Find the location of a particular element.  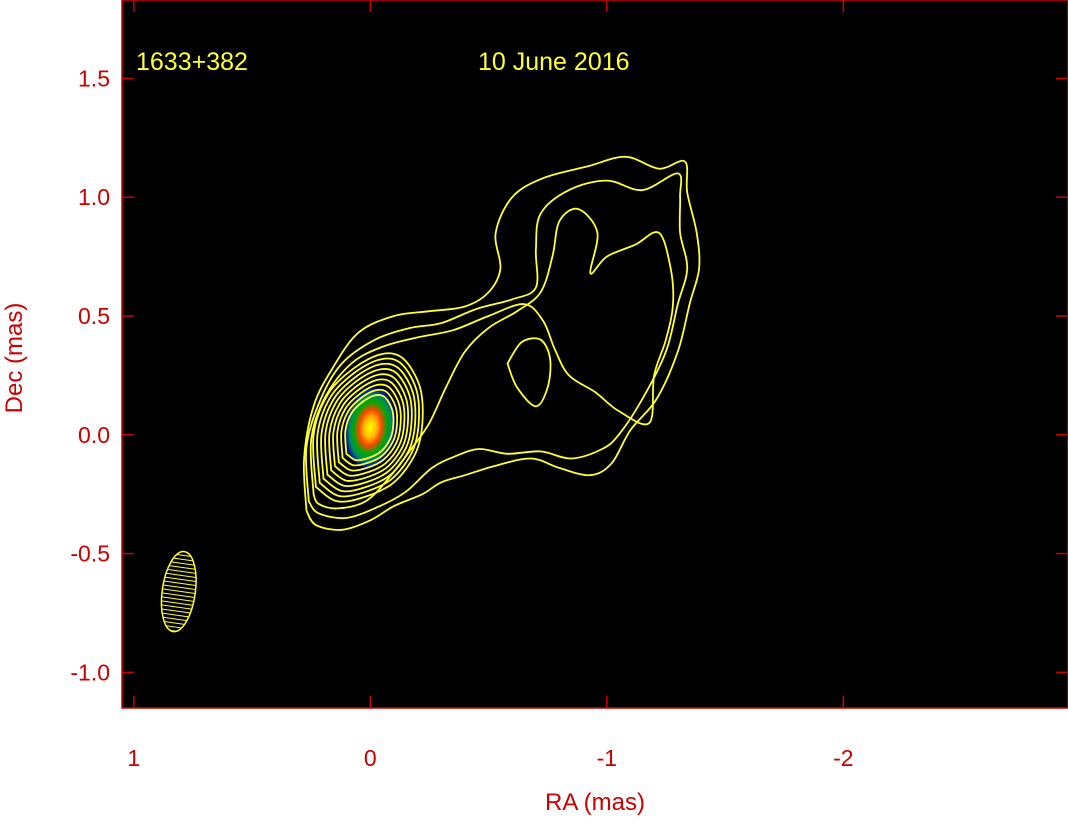

core-color-blob is located at coordinates (370, 427).